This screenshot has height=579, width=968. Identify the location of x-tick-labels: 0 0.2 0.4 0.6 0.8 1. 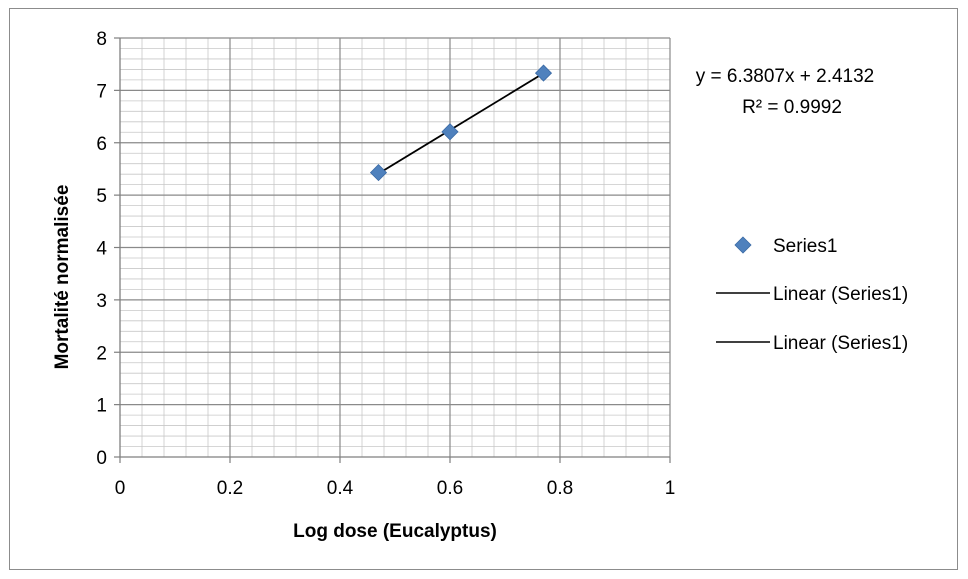
(395, 488).